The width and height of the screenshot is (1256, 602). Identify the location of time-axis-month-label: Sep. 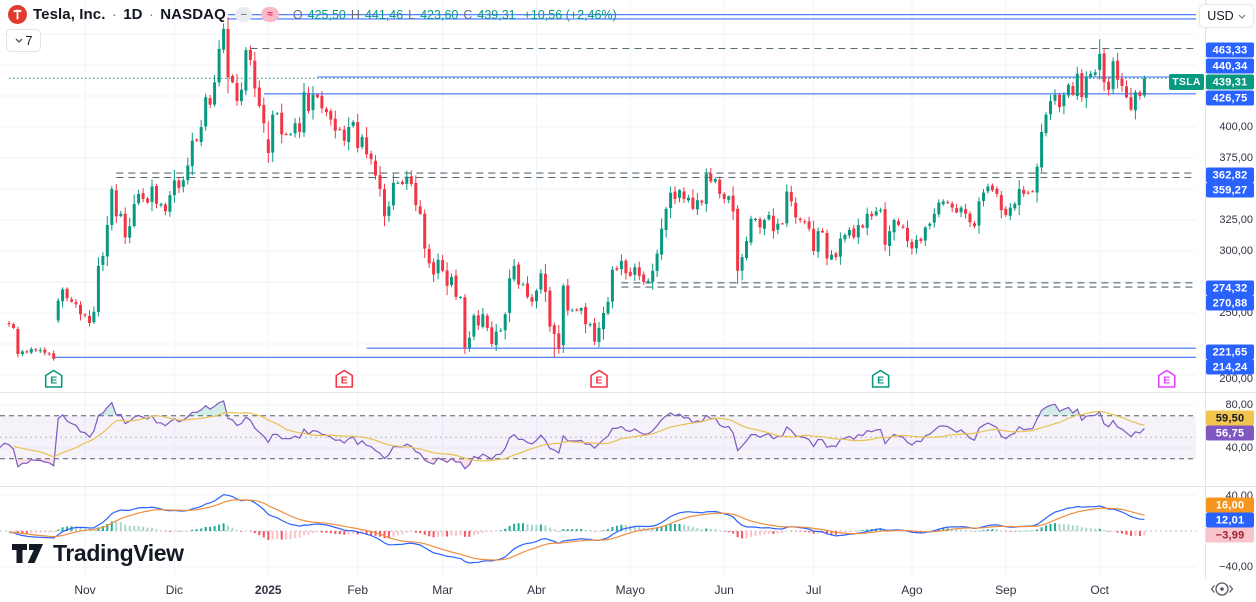
(1006, 590).